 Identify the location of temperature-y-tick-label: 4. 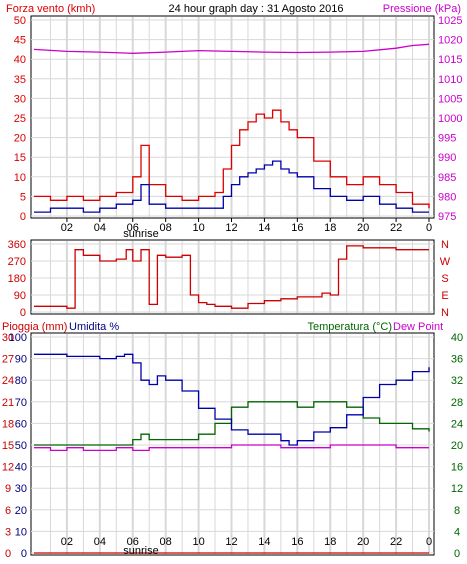
(457, 532).